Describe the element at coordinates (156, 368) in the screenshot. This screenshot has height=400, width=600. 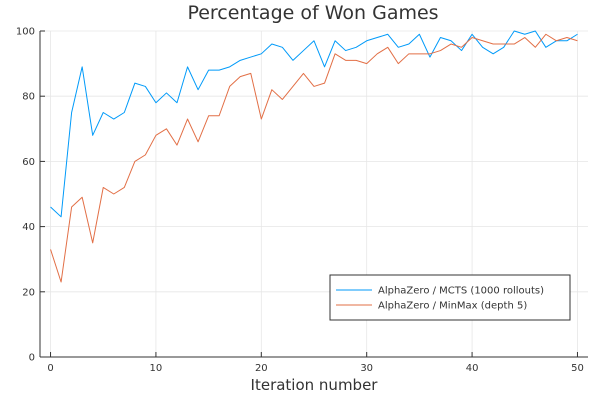
I see `x-tick-label: 10` at that location.